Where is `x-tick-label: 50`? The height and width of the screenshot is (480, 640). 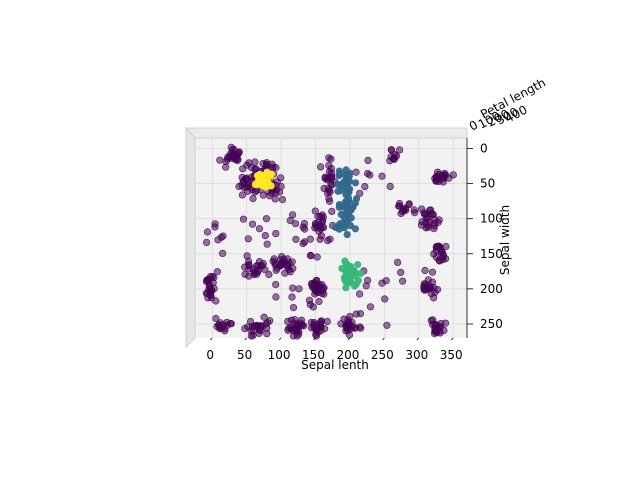
x-tick-label: 50 is located at coordinates (244, 355).